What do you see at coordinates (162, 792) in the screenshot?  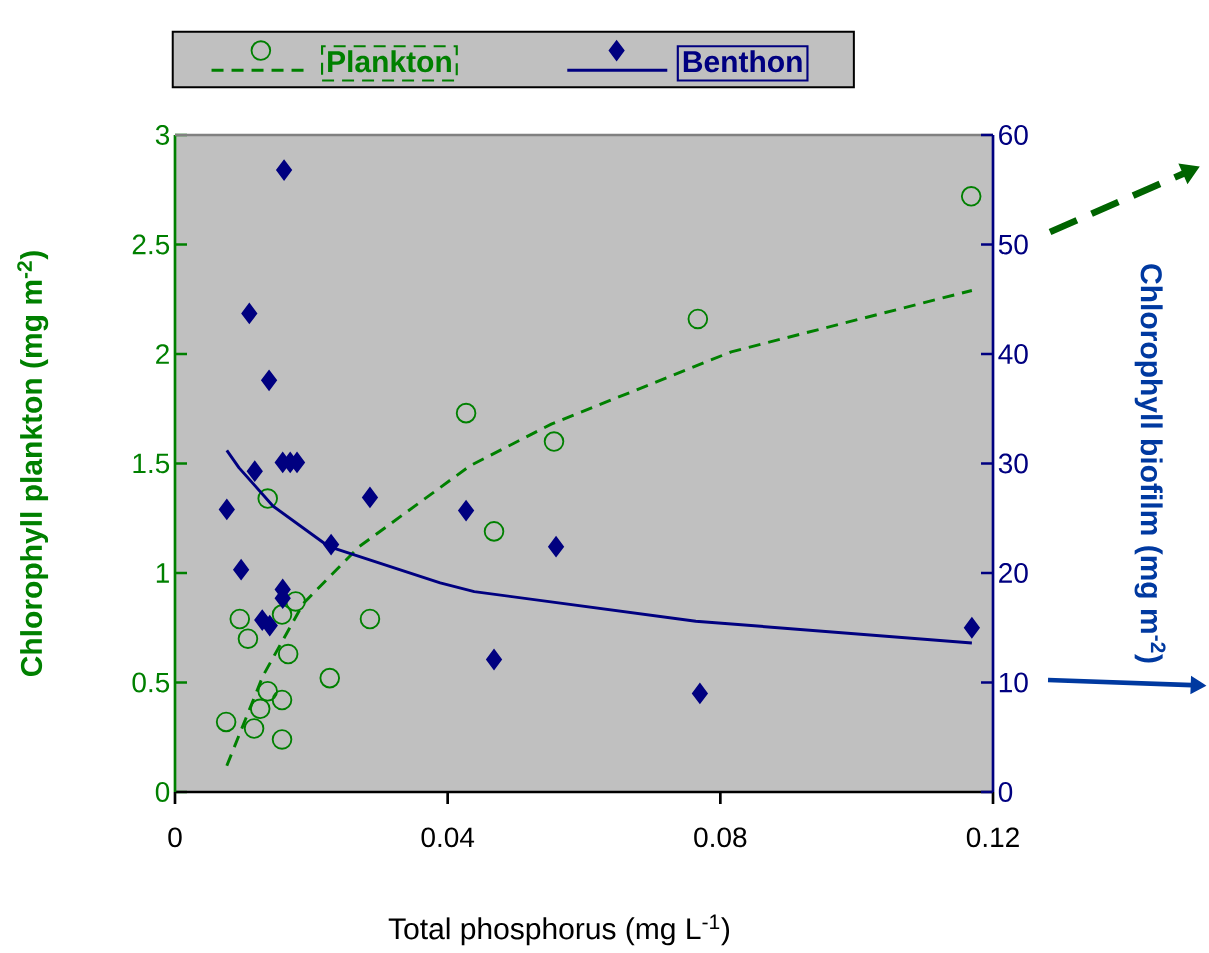 I see `y-tick-label: 0` at bounding box center [162, 792].